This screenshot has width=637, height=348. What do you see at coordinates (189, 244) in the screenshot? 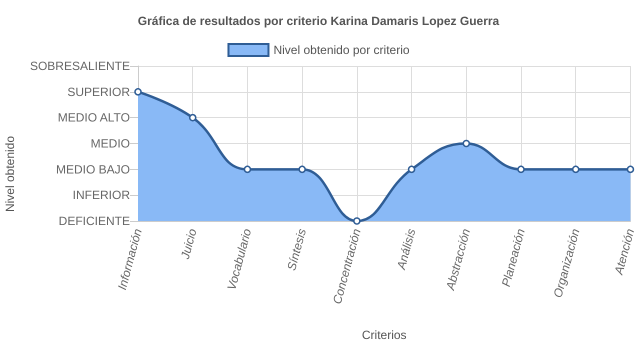
I see `x-tick-label: Juicio` at bounding box center [189, 244].